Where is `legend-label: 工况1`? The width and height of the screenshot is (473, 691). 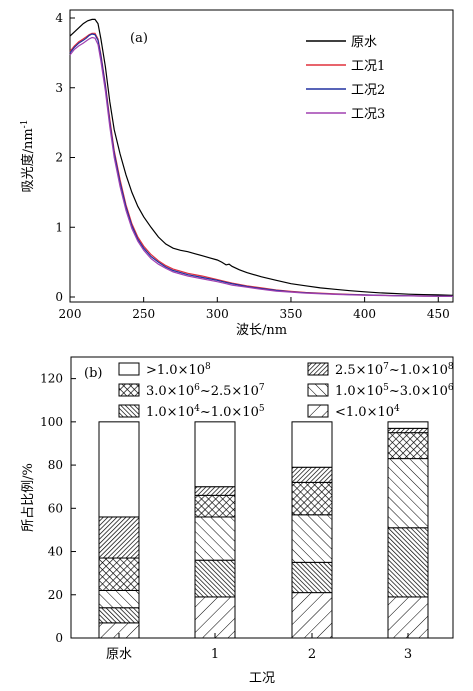 legend-label: 工况1 is located at coordinates (368, 66).